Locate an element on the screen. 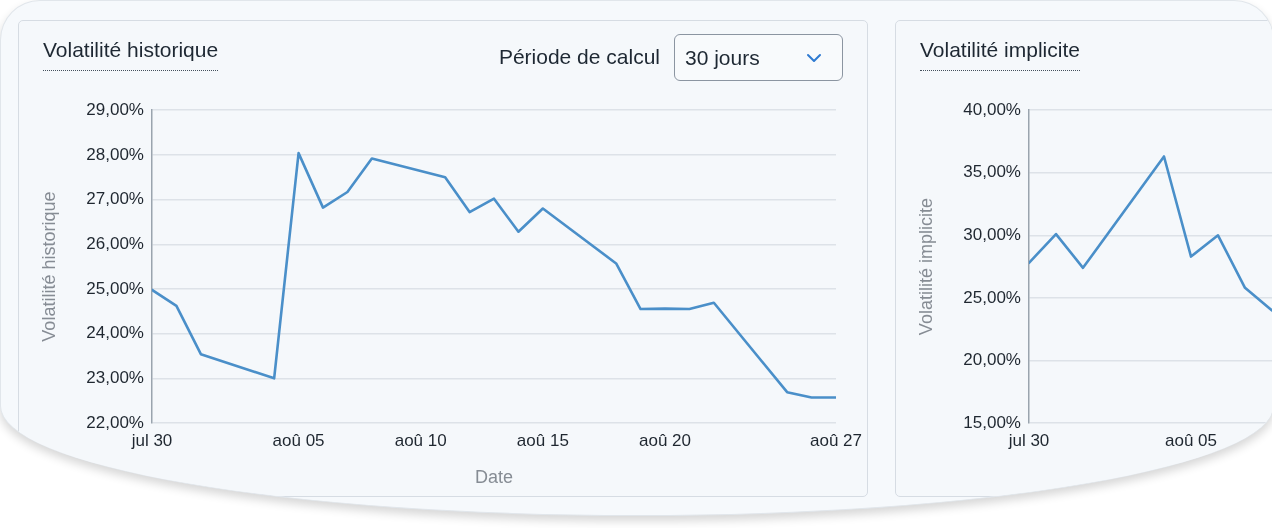 This screenshot has width=1272, height=528. text: Période de calcul is located at coordinates (579, 57).